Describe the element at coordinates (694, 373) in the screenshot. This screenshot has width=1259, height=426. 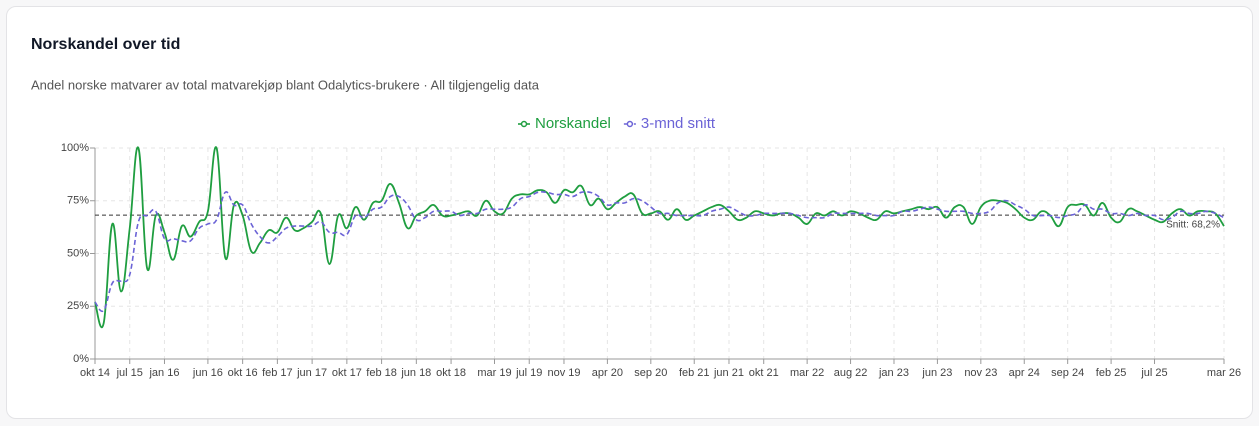
I see `x-tick-label: feb 21` at that location.